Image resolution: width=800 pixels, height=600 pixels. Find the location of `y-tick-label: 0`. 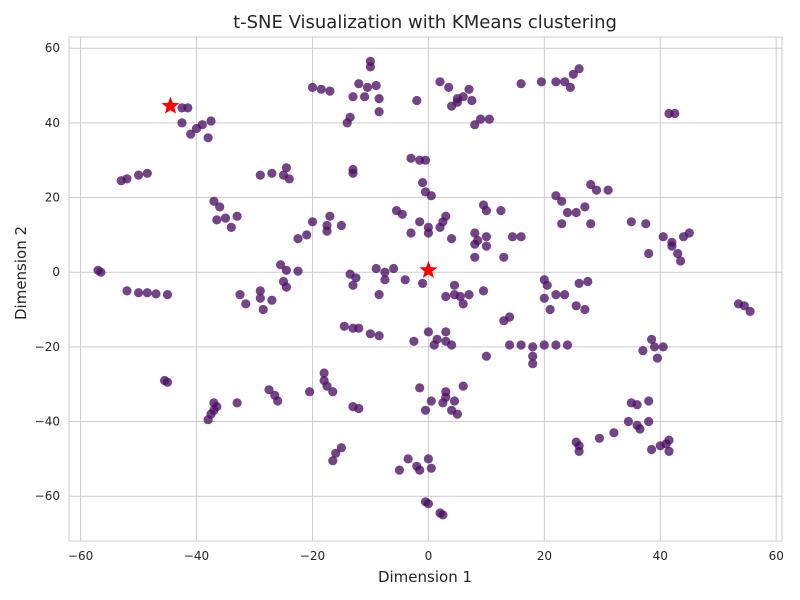

y-tick-label: 0 is located at coordinates (56, 272).